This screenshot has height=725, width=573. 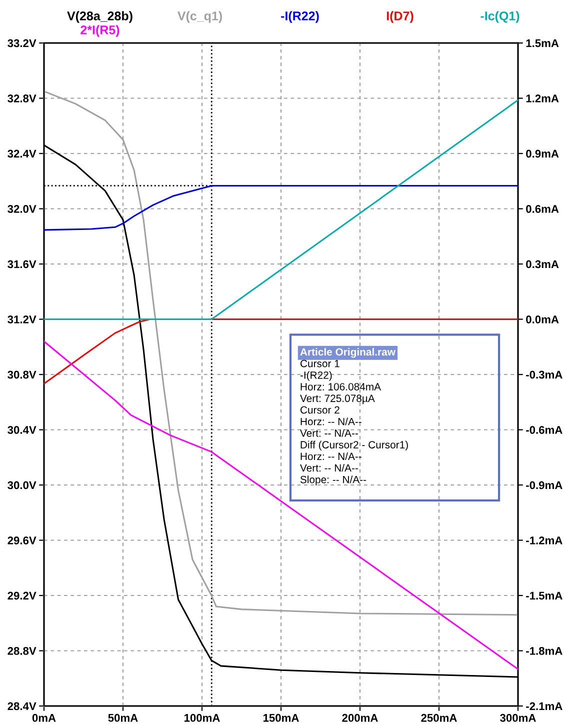 What do you see at coordinates (22, 430) in the screenshot?
I see `y-tick-label: 30.4V` at bounding box center [22, 430].